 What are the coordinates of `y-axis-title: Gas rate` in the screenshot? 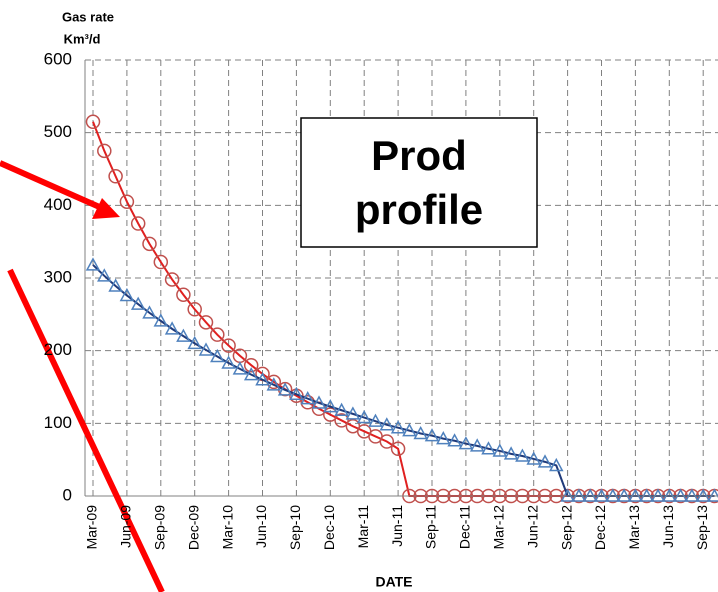 It's located at (88, 16).